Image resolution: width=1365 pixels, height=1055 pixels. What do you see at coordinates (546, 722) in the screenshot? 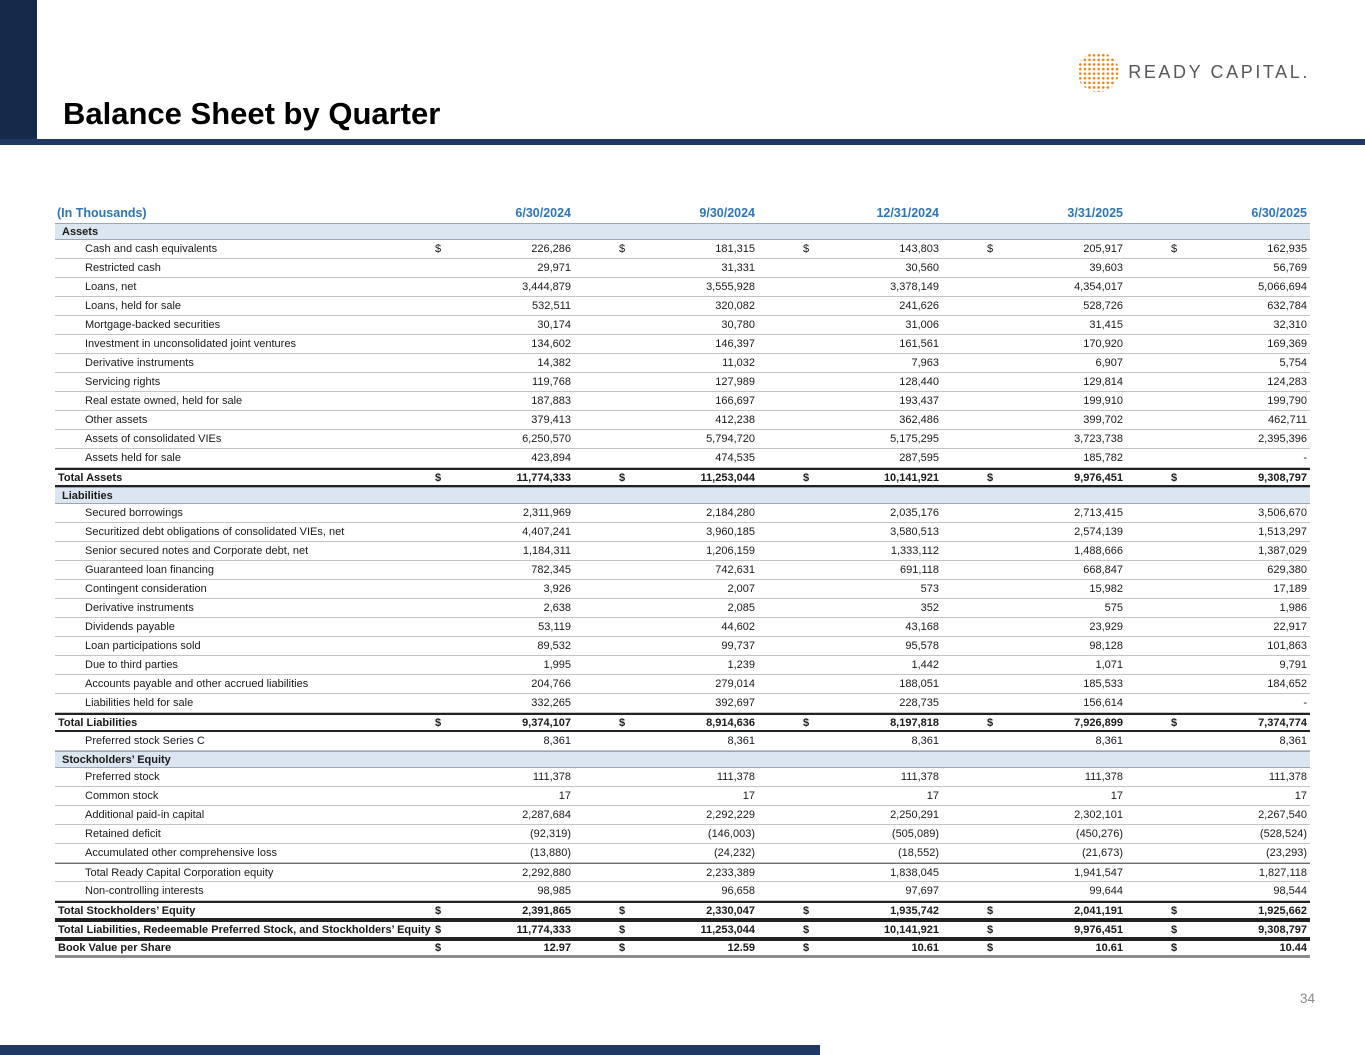
I see `value: 9,374,107` at bounding box center [546, 722].